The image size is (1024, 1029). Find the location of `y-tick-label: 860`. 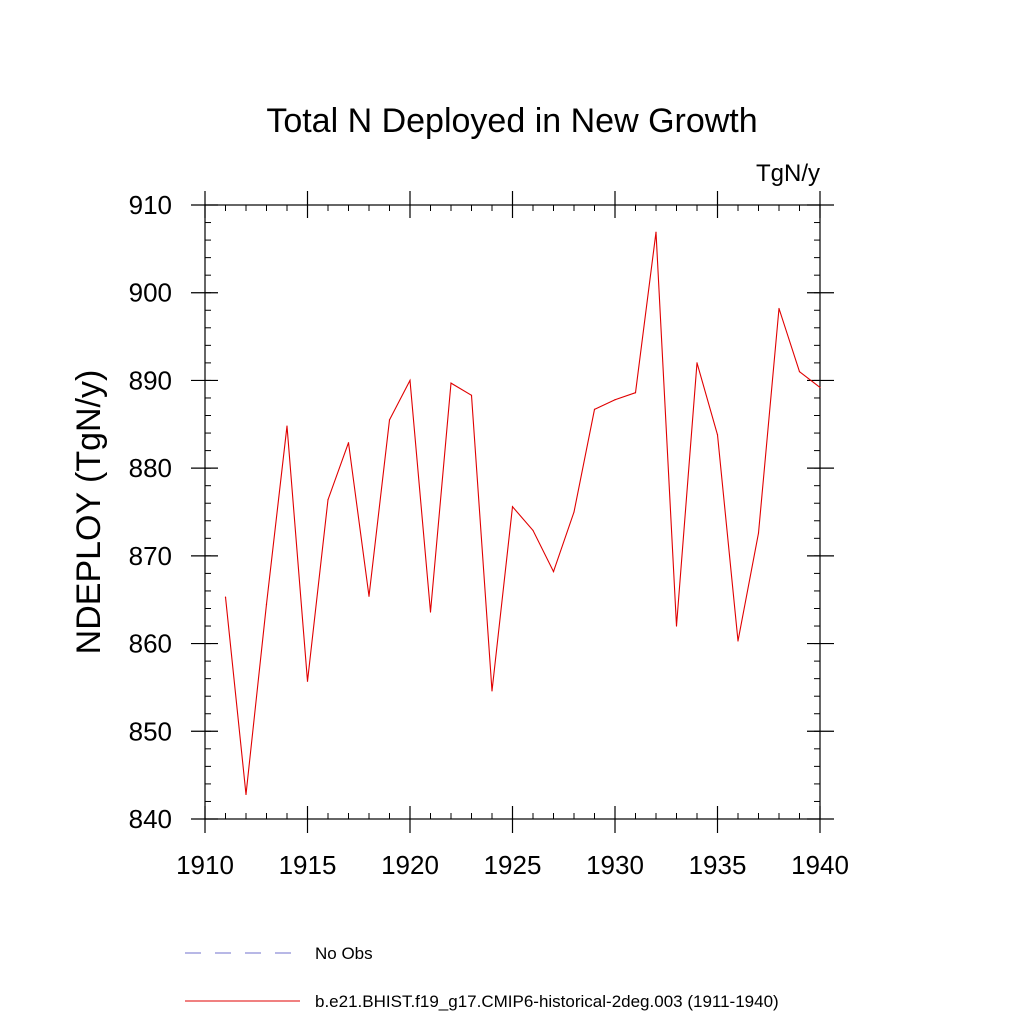

y-tick-label: 860 is located at coordinates (150, 644).